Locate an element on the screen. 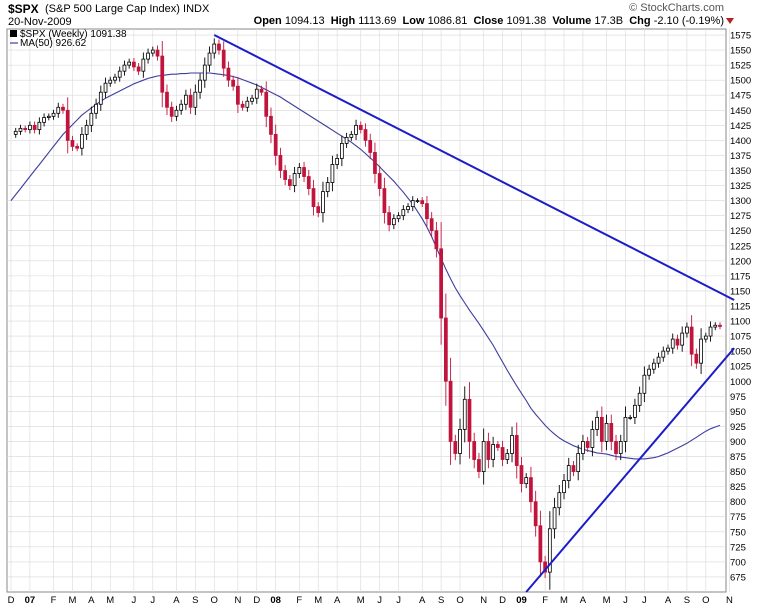 This screenshot has width=760, height=609. y-tick-label: 1100 is located at coordinates (740, 322).